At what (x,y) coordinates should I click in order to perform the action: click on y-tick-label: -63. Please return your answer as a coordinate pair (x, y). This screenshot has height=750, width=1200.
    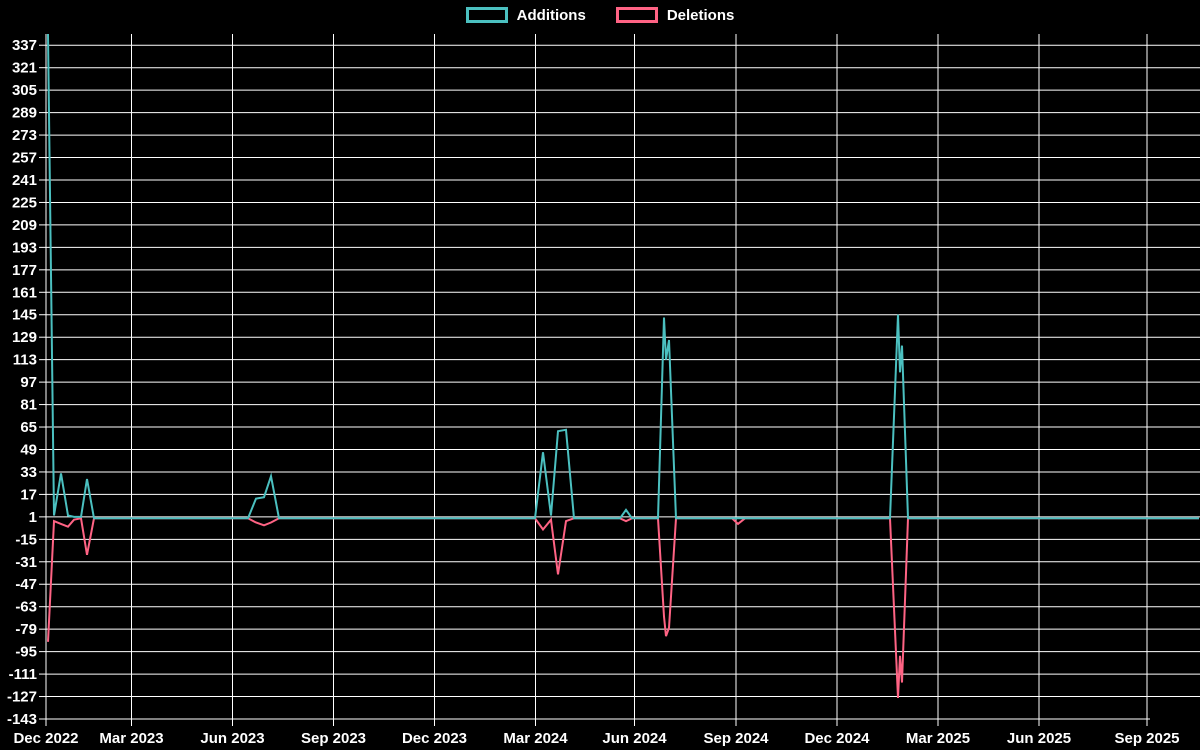
    Looking at the image, I should click on (26, 607).